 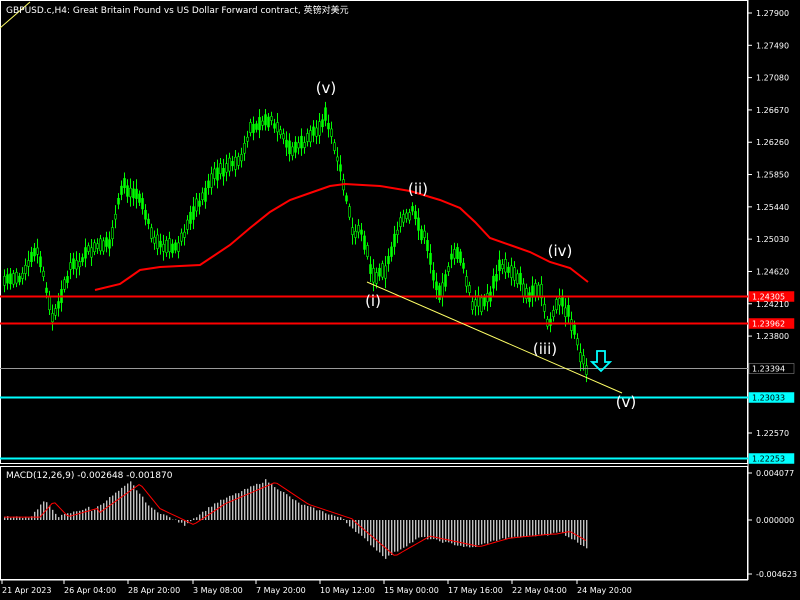 I want to click on level-price-label: 1.24305, so click(x=768, y=297).